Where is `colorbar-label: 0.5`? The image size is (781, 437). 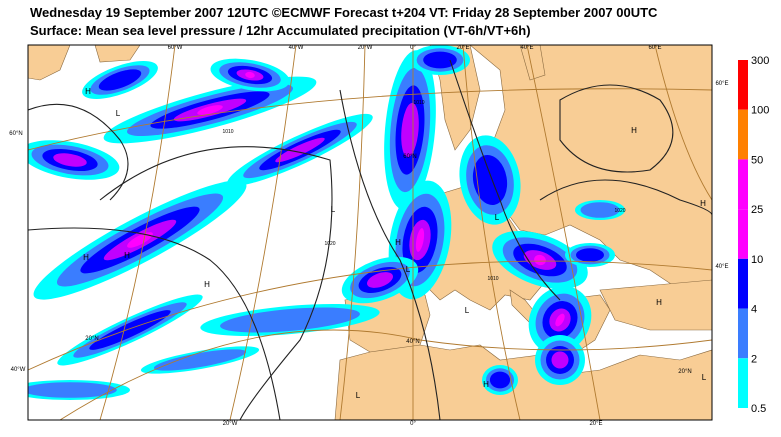 colorbar-label: 0.5 is located at coordinates (758, 409).